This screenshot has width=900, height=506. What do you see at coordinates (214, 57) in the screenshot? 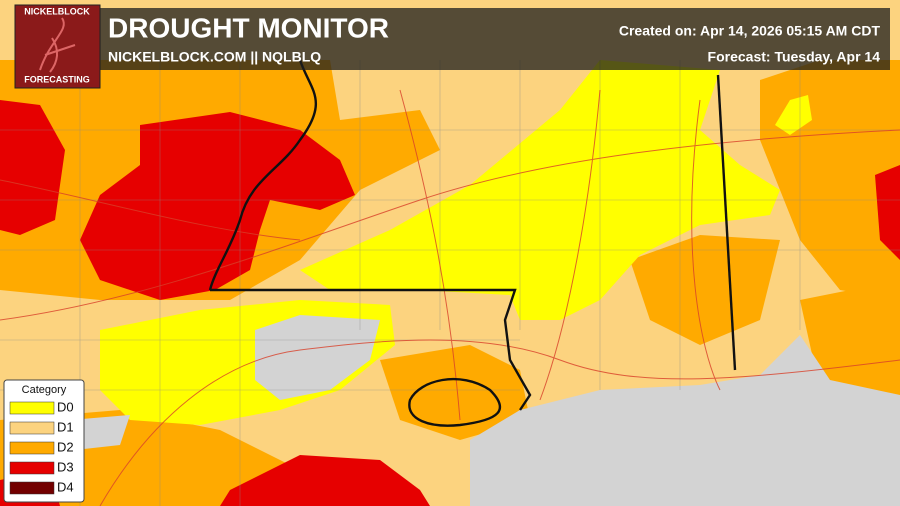
I see `header-subtitle: NICKELBLOCK.COM || NQLBLQ` at bounding box center [214, 57].